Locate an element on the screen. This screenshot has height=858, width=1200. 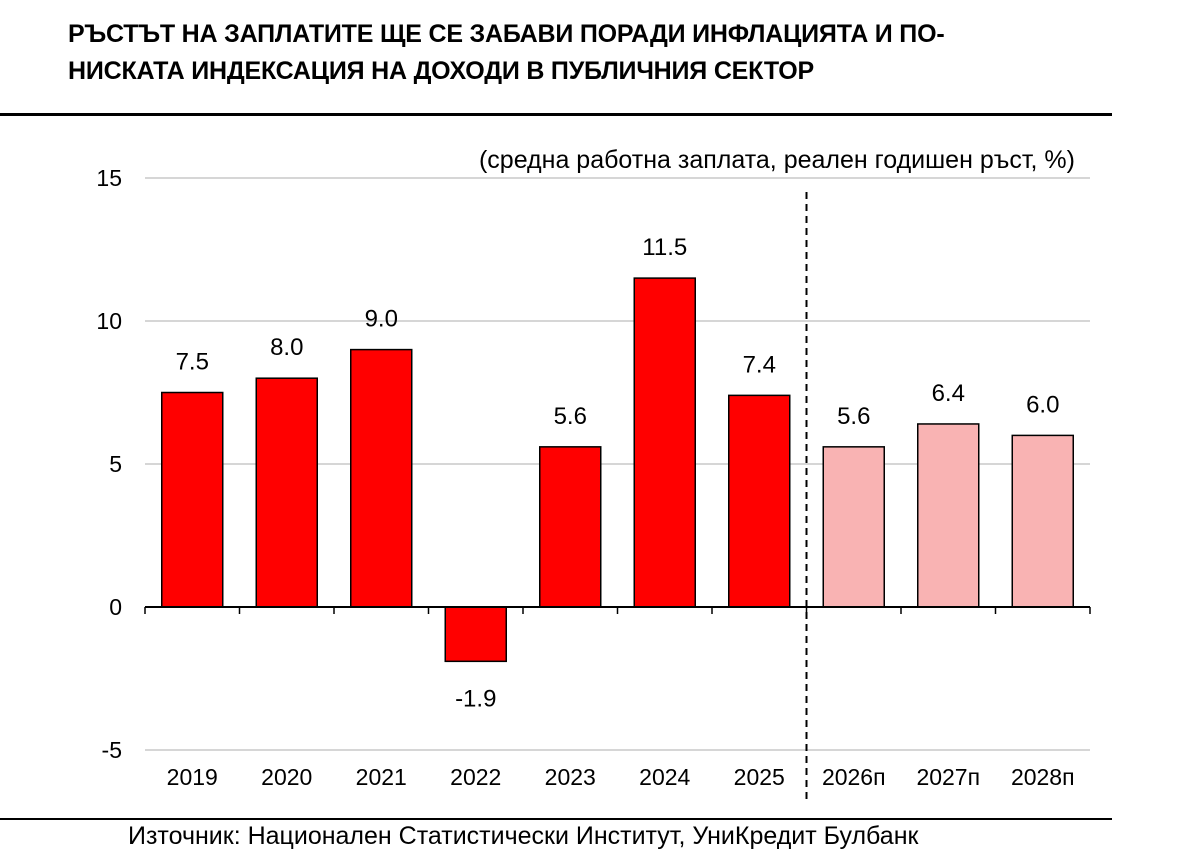
data-label: 9.0 is located at coordinates (381, 319).